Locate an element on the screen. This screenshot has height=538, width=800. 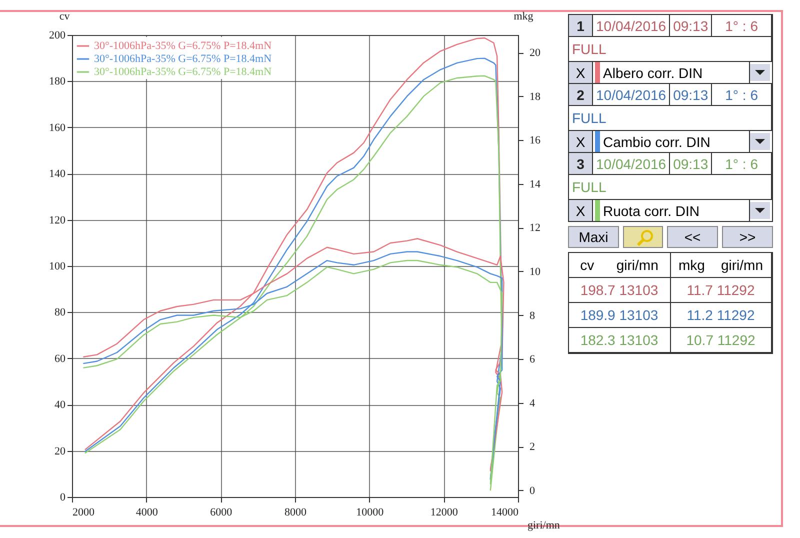
y-axis-title: cv is located at coordinates (64, 16).